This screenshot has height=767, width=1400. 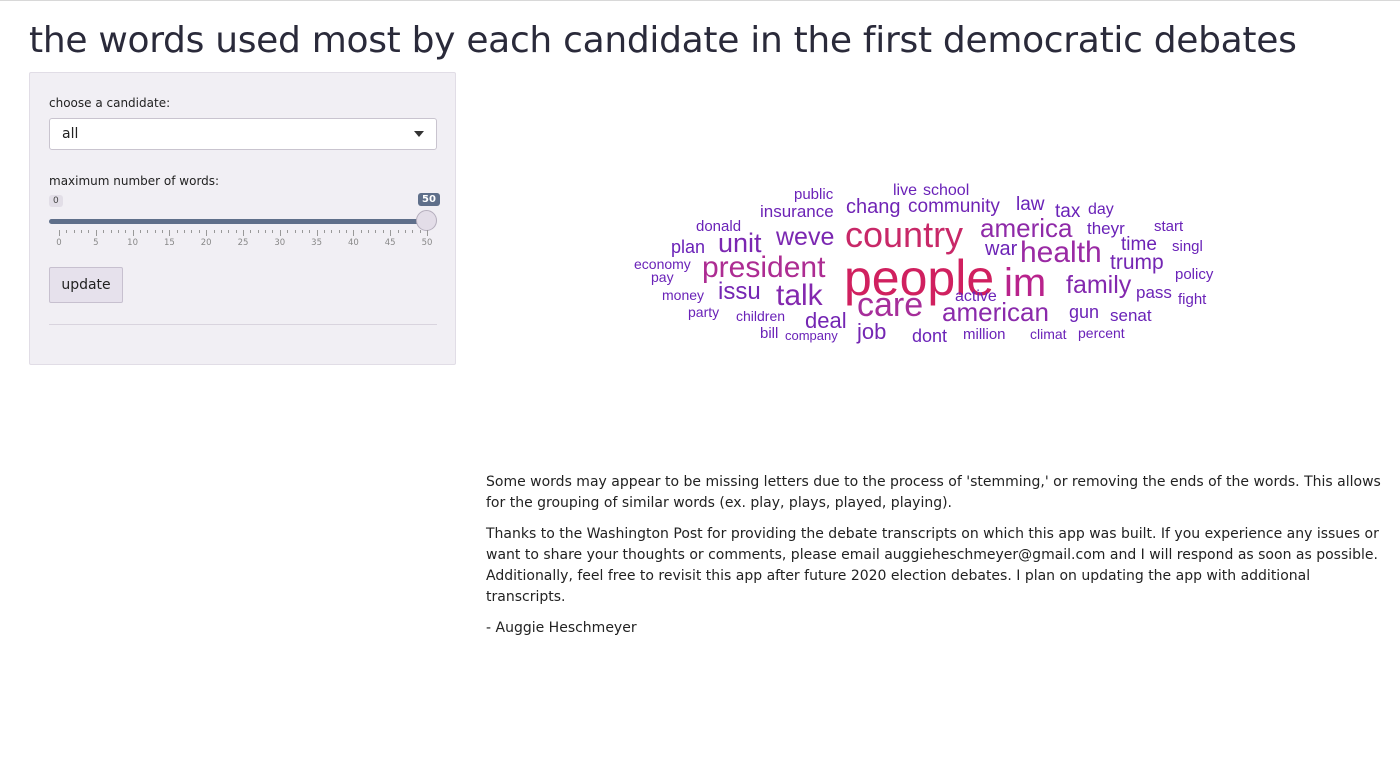 I want to click on slider-tick-label: 10, so click(x=133, y=243).